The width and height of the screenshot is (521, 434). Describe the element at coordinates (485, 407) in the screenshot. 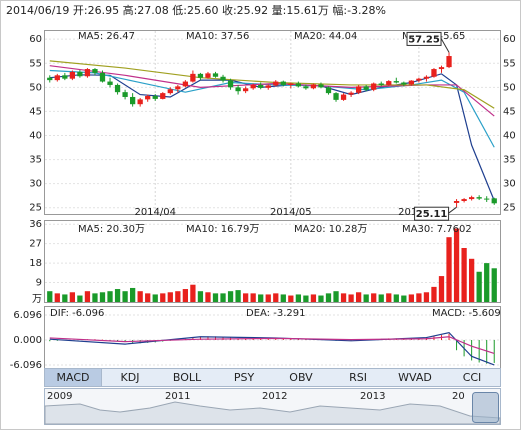

I see `navigator-window` at that location.